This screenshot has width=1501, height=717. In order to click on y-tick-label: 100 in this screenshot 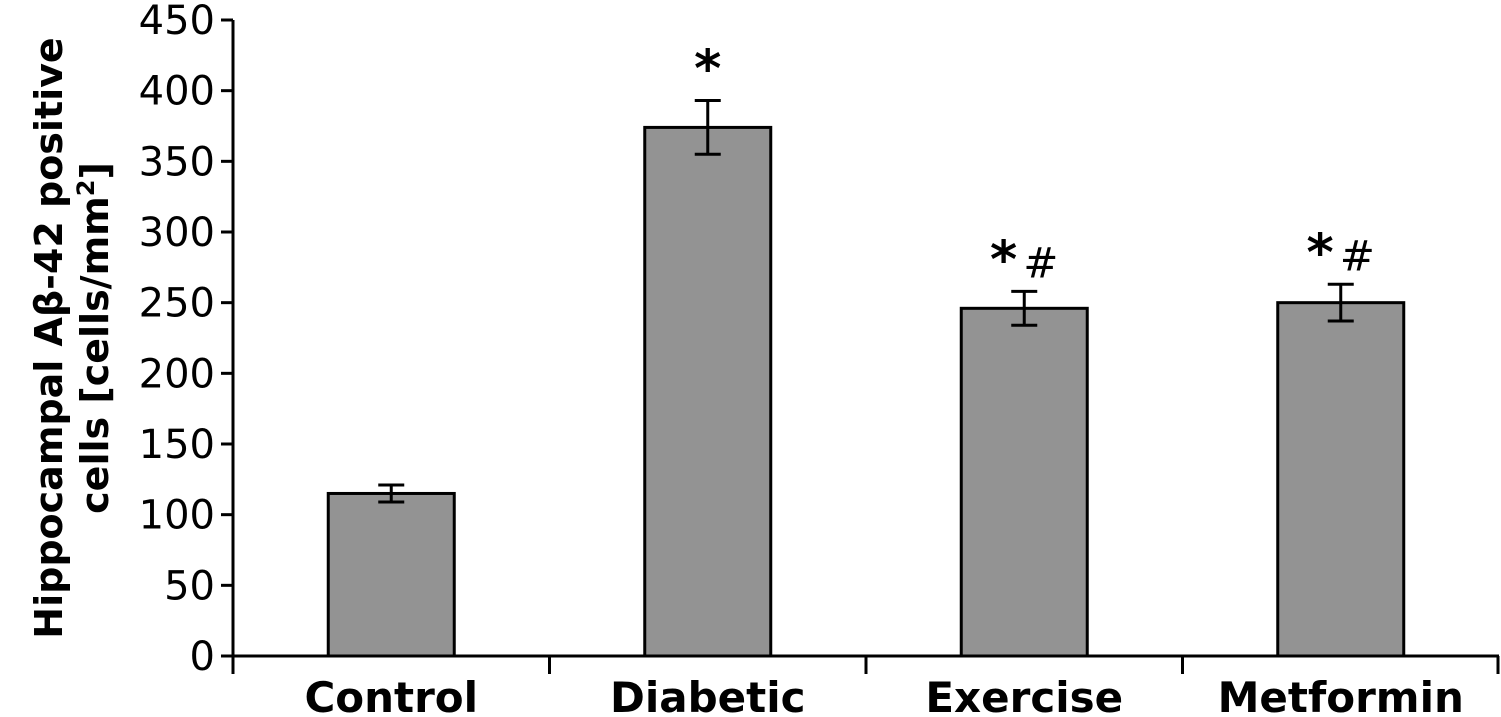, I will do `click(177, 516)`.